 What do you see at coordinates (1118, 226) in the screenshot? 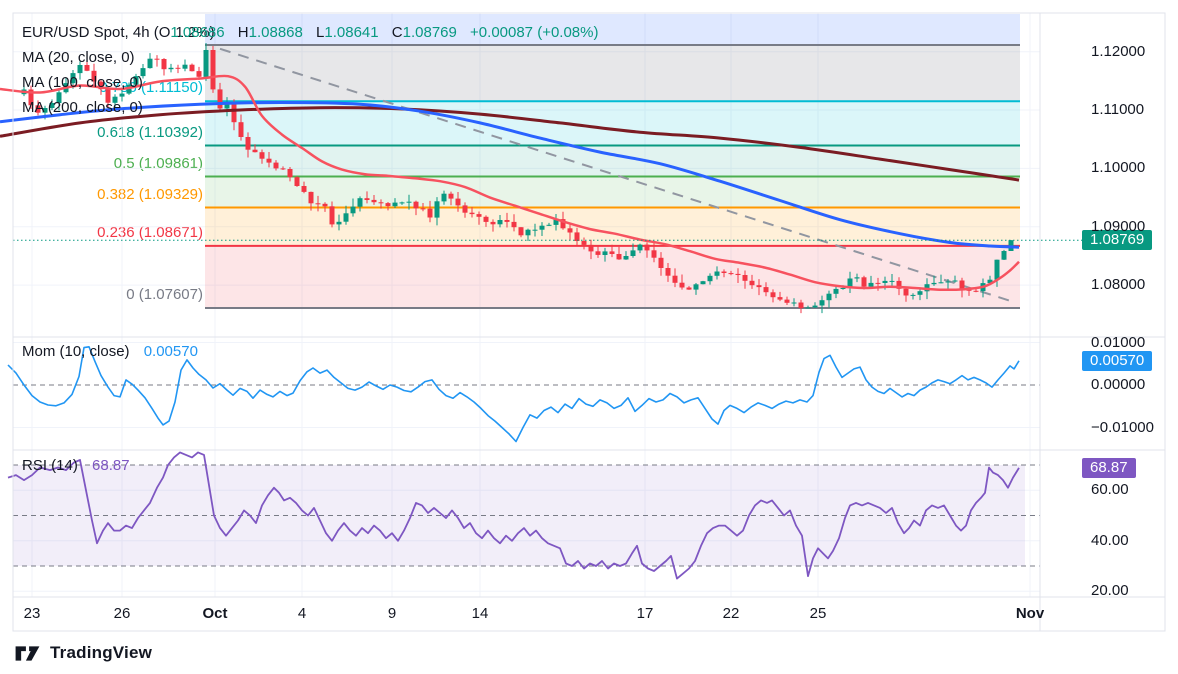
I see `price-axis-label: 1.09000` at bounding box center [1118, 226].